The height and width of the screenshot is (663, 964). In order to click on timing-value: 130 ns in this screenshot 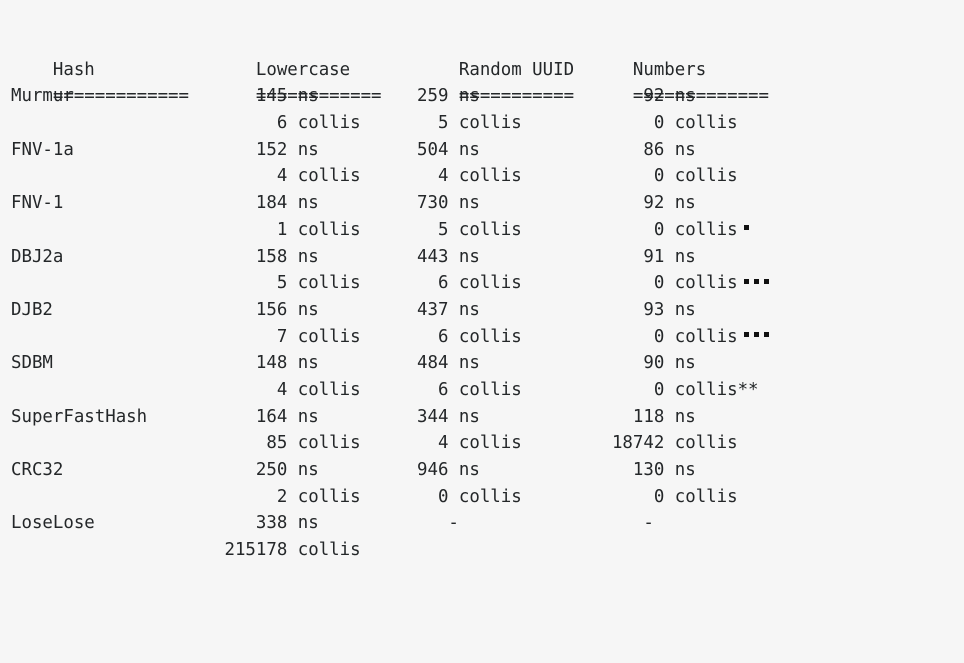, I will do `click(643, 470)`.